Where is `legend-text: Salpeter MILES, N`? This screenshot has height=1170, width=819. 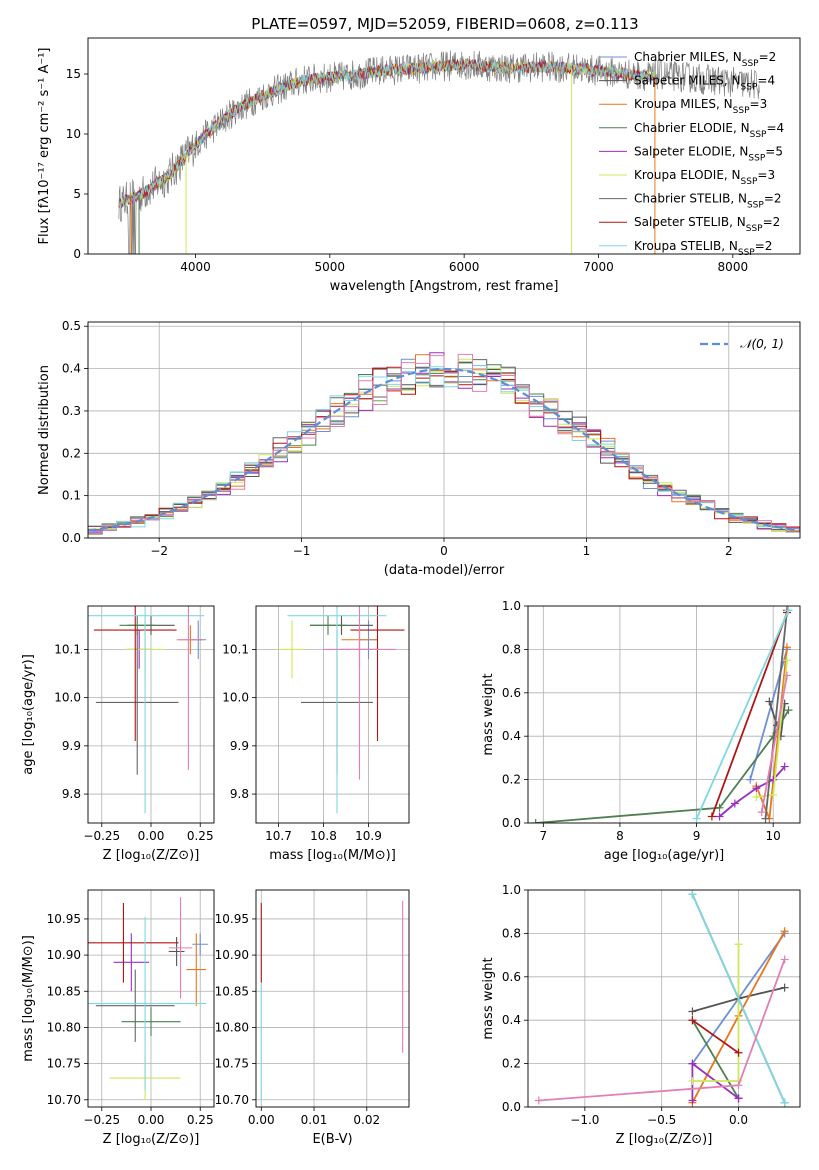 legend-text: Salpeter MILES, N is located at coordinates (687, 81).